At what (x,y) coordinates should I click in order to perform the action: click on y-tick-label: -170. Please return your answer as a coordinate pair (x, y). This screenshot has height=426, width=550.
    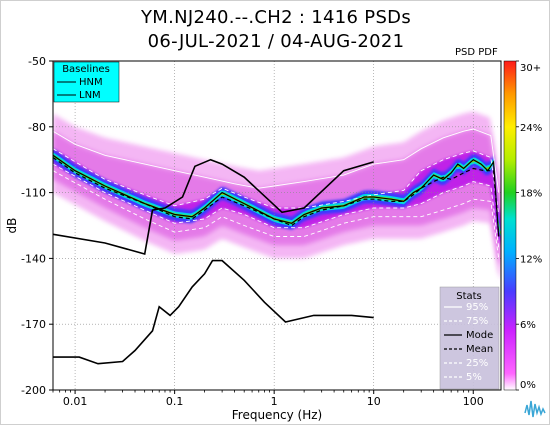
    Looking at the image, I should click on (33, 324).